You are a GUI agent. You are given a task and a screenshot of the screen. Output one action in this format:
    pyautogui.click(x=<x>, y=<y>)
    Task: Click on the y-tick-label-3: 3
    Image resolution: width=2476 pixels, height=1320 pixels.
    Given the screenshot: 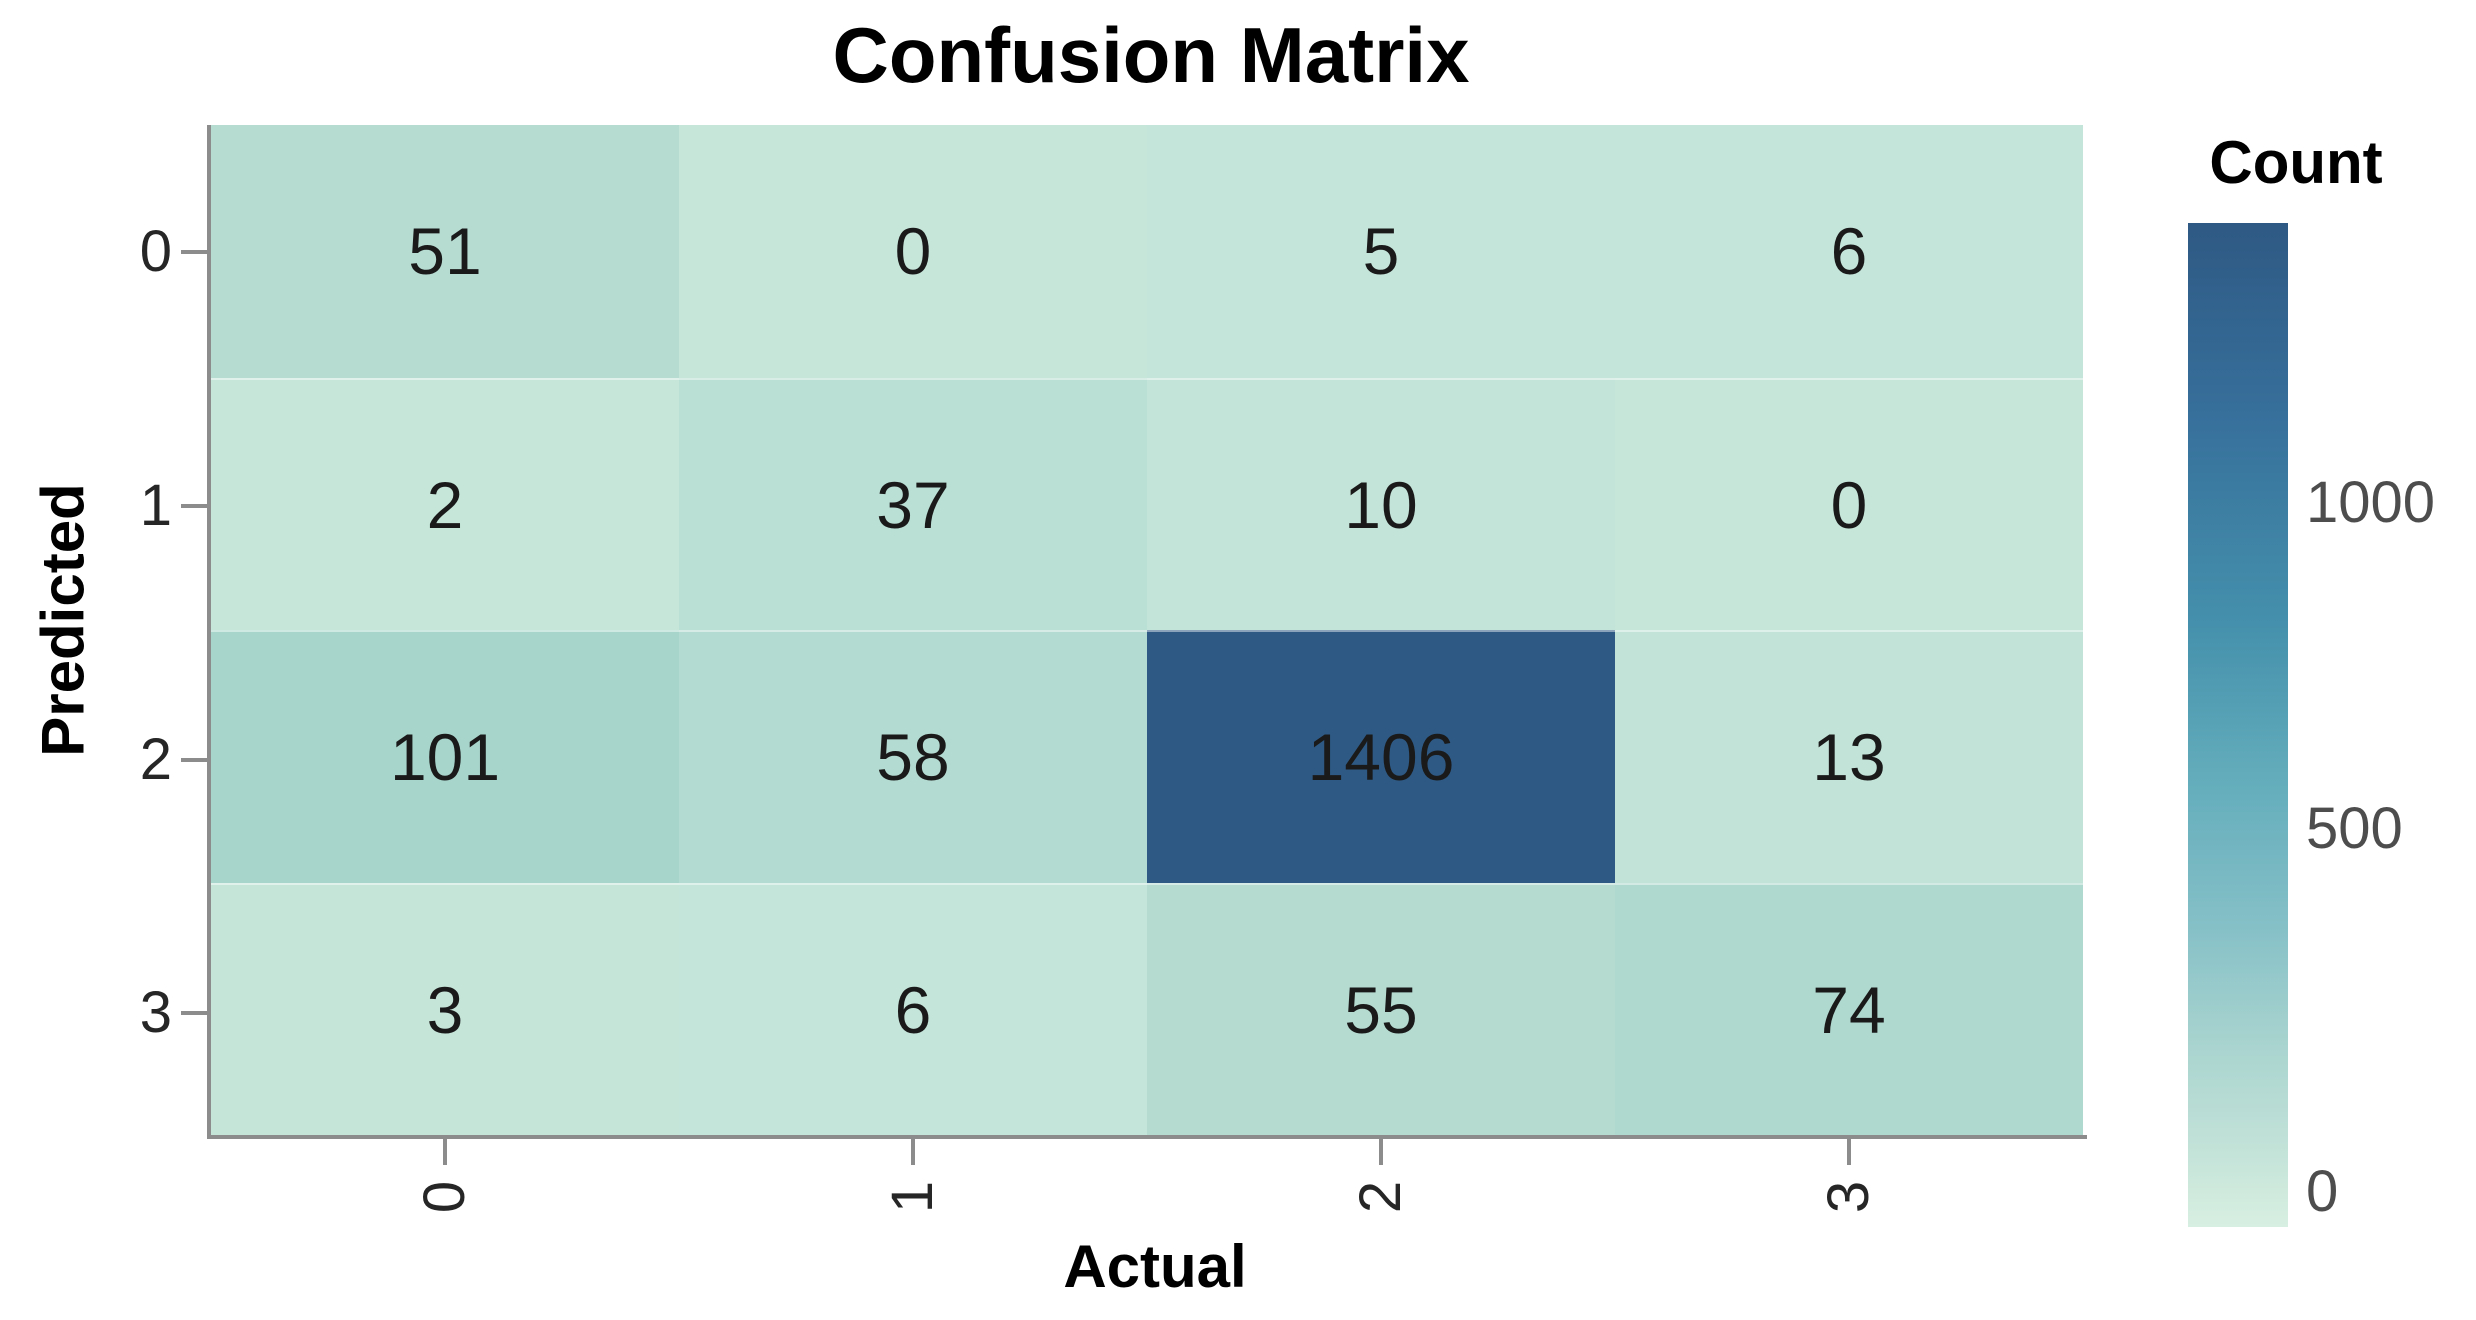 What is the action you would take?
    pyautogui.click(x=155, y=1012)
    